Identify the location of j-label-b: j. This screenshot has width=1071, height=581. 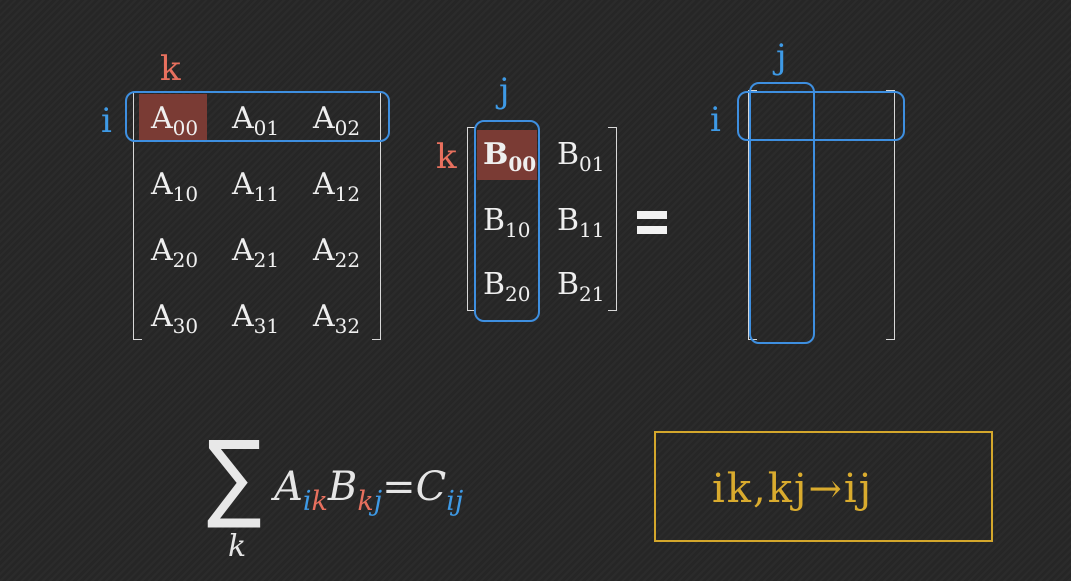
(504, 91).